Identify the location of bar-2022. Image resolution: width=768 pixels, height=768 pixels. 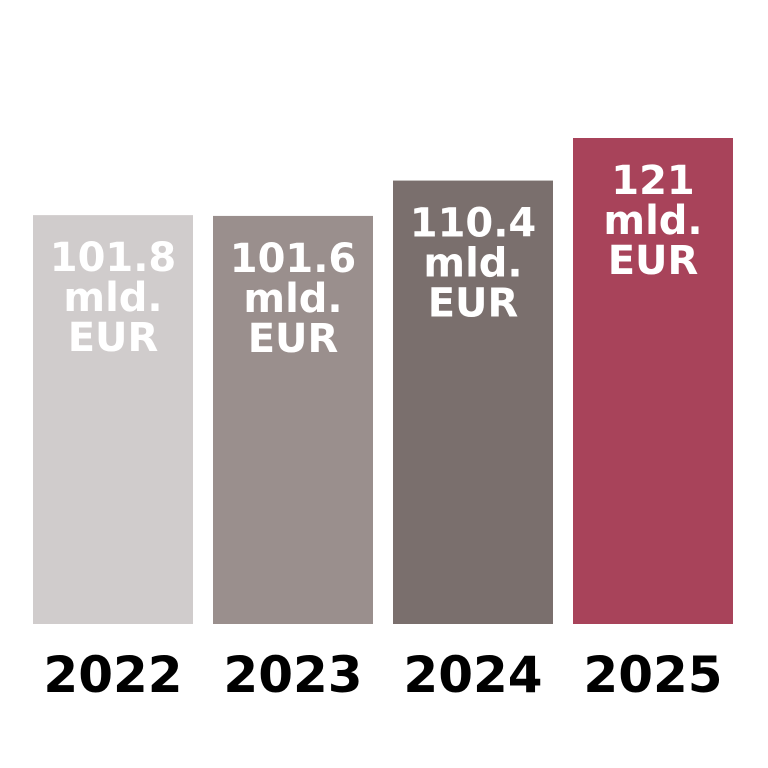
(113, 419).